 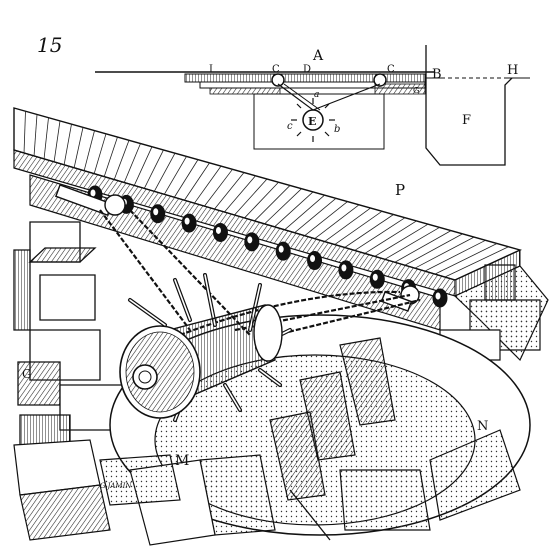 What do you see at coordinates (437, 74) in the screenshot?
I see `label-B: B` at bounding box center [437, 74].